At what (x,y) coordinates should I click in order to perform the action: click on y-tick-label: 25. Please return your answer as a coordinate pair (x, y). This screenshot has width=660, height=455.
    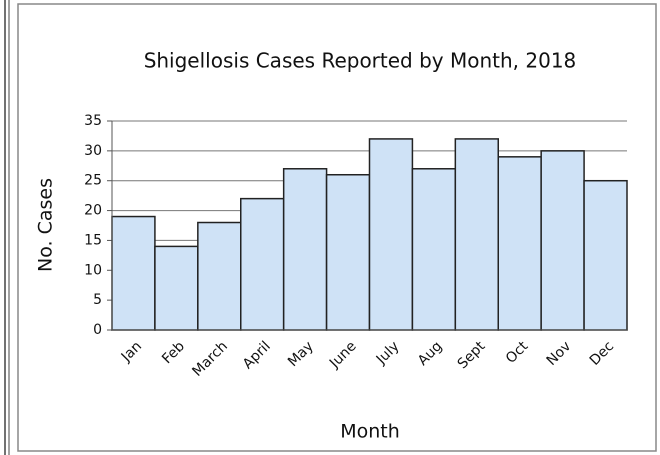
    Looking at the image, I should click on (93, 181).